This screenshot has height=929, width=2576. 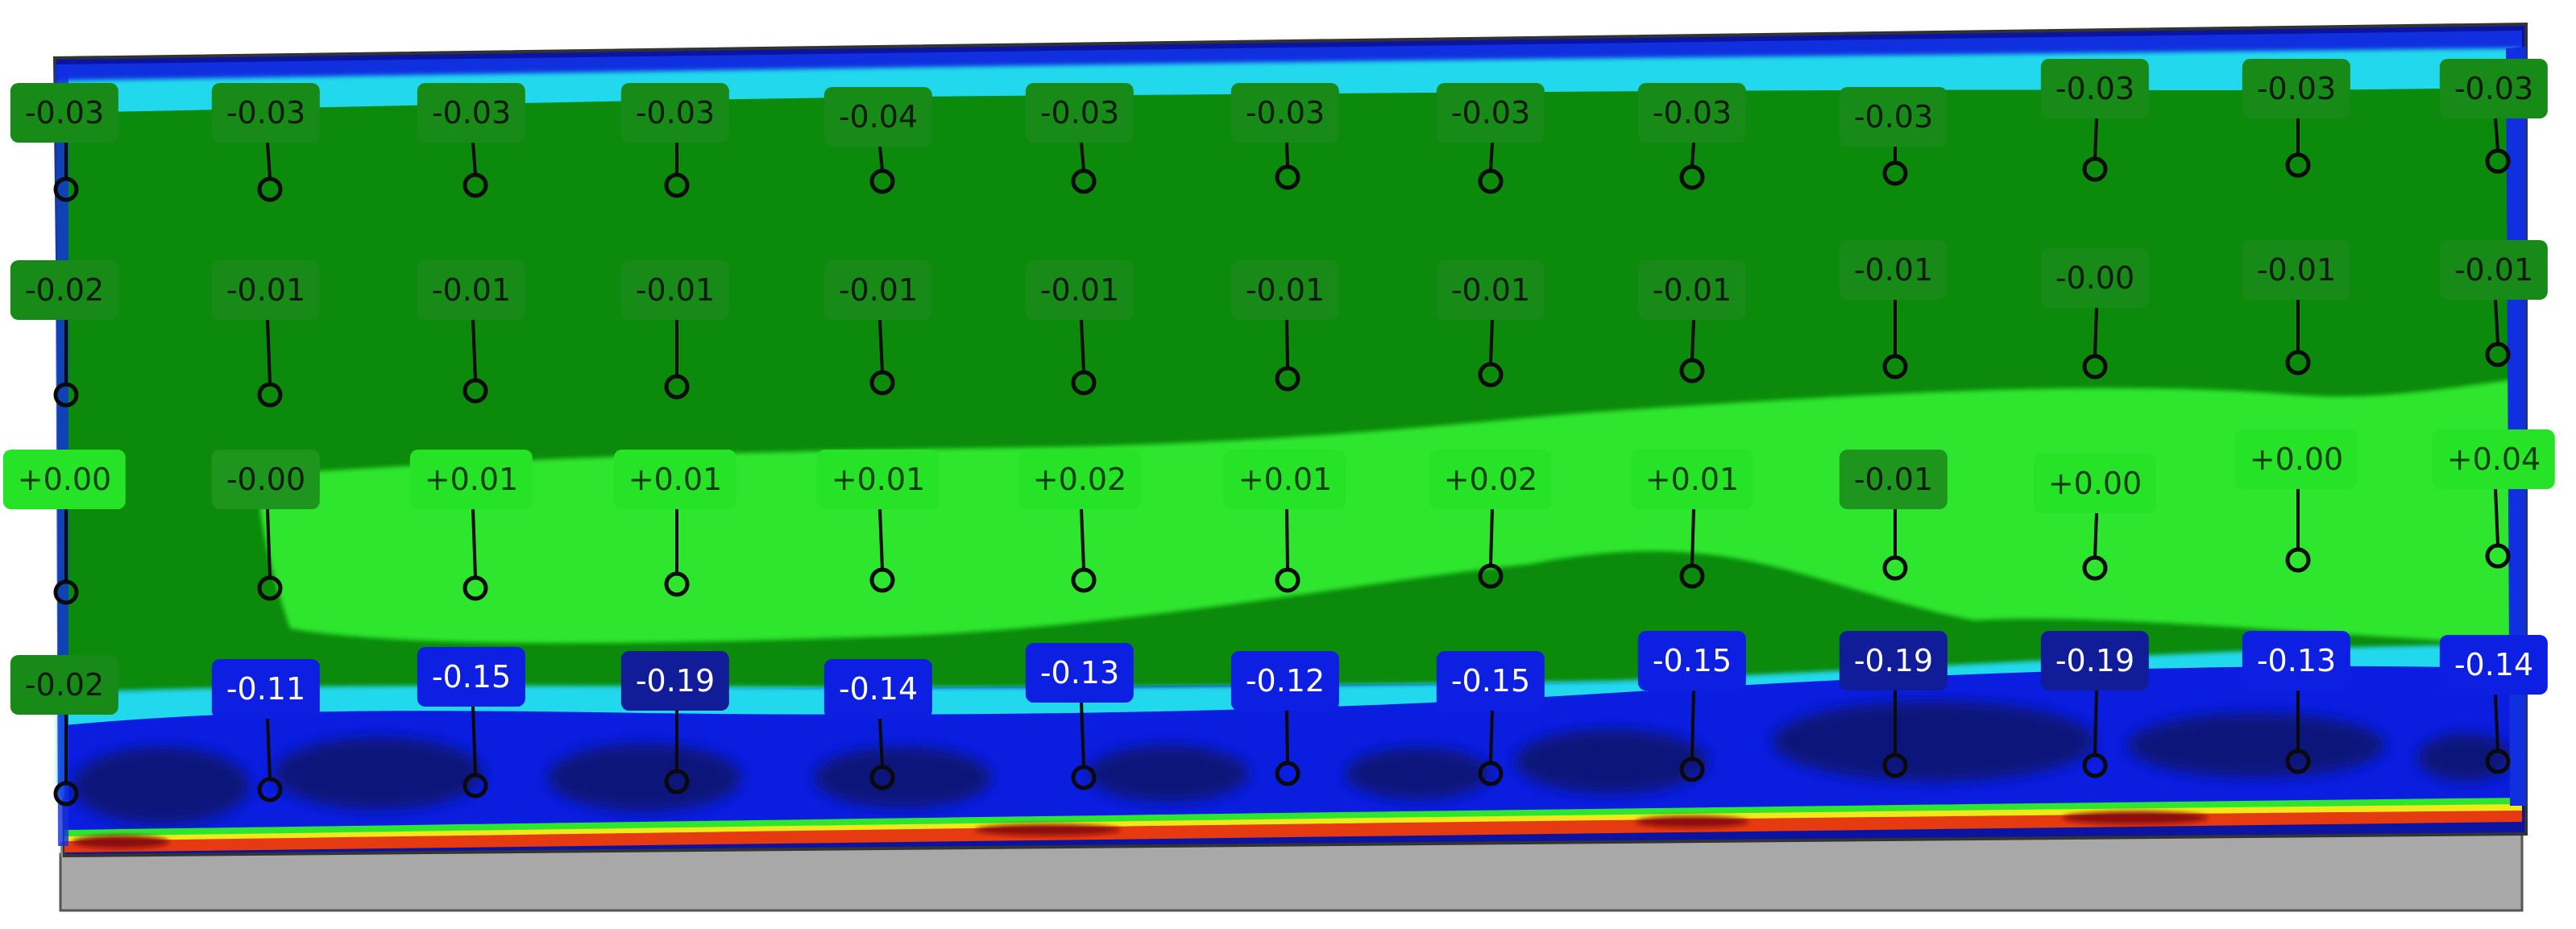 What do you see at coordinates (1140, 829) in the screenshot?
I see `edge-dark-red` at bounding box center [1140, 829].